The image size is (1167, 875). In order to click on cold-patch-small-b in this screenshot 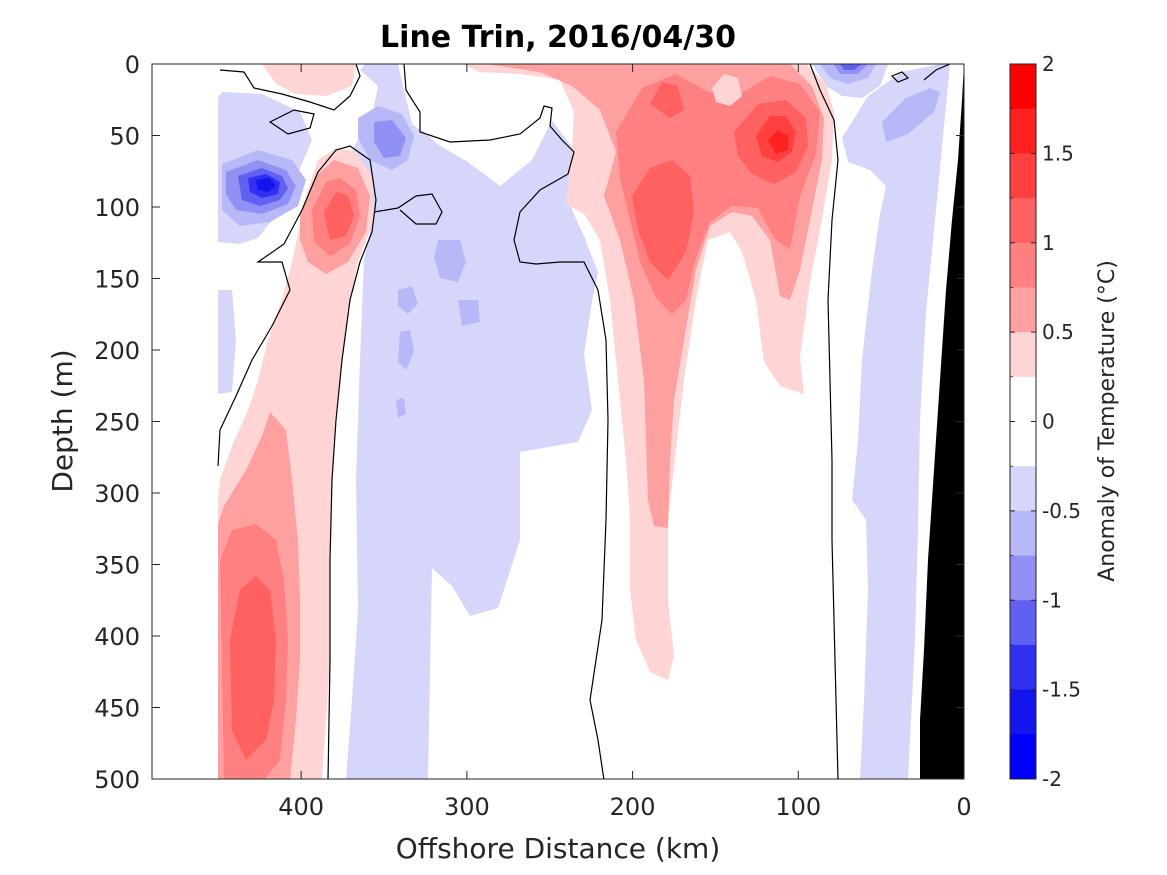, I will do `click(406, 350)`.